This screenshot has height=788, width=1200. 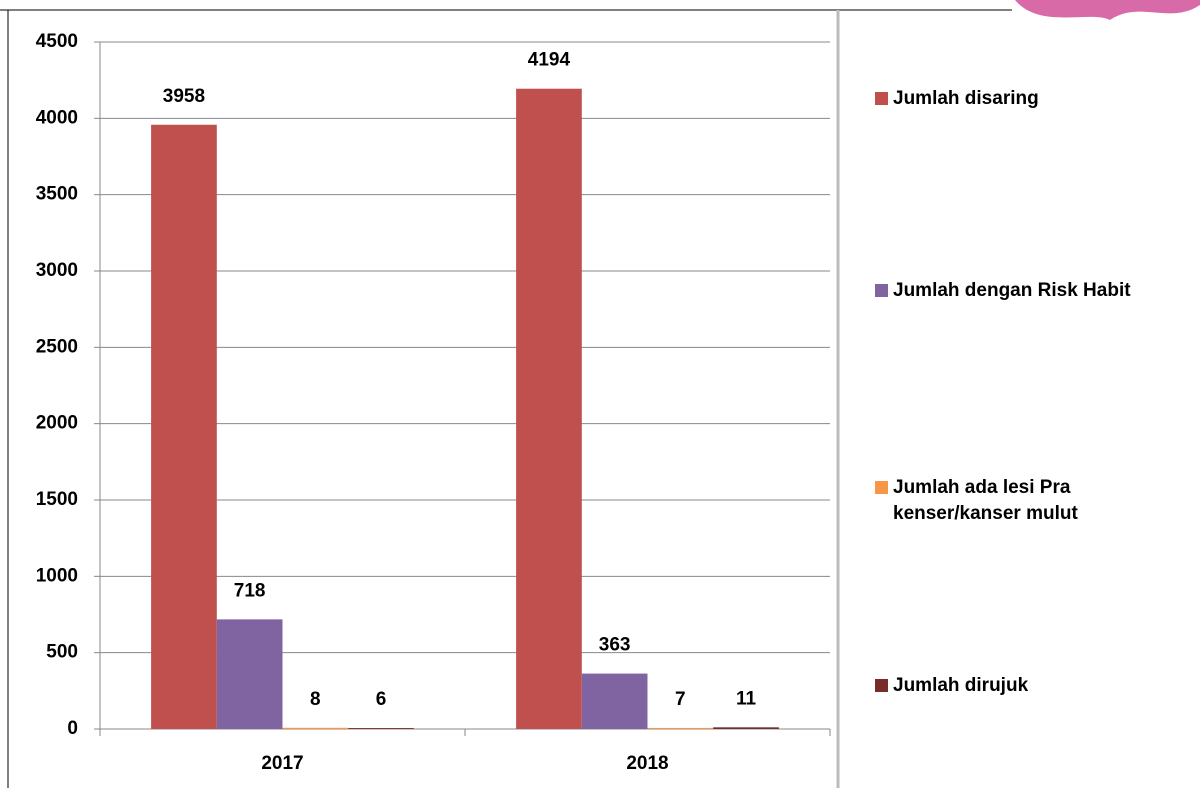 What do you see at coordinates (250, 590) in the screenshot?
I see `value-label: 718` at bounding box center [250, 590].